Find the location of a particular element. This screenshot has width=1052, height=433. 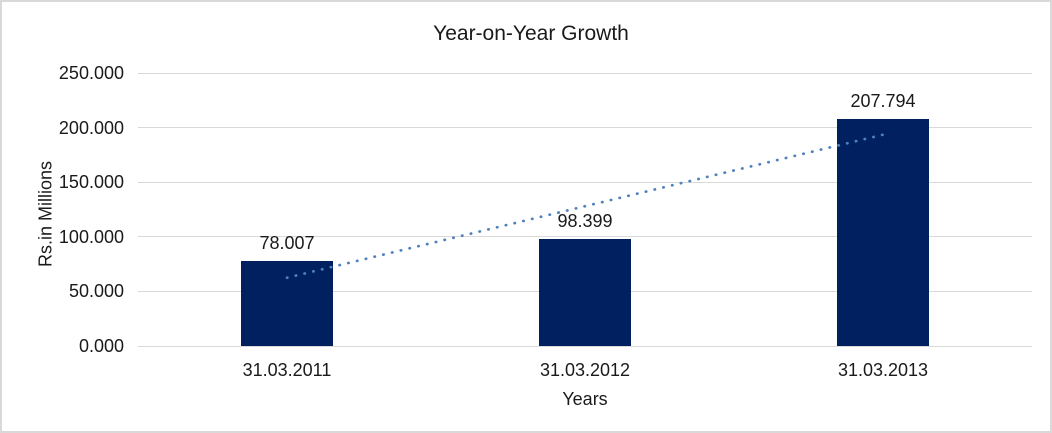

y-tick-label: 100.000 is located at coordinates (91, 236).